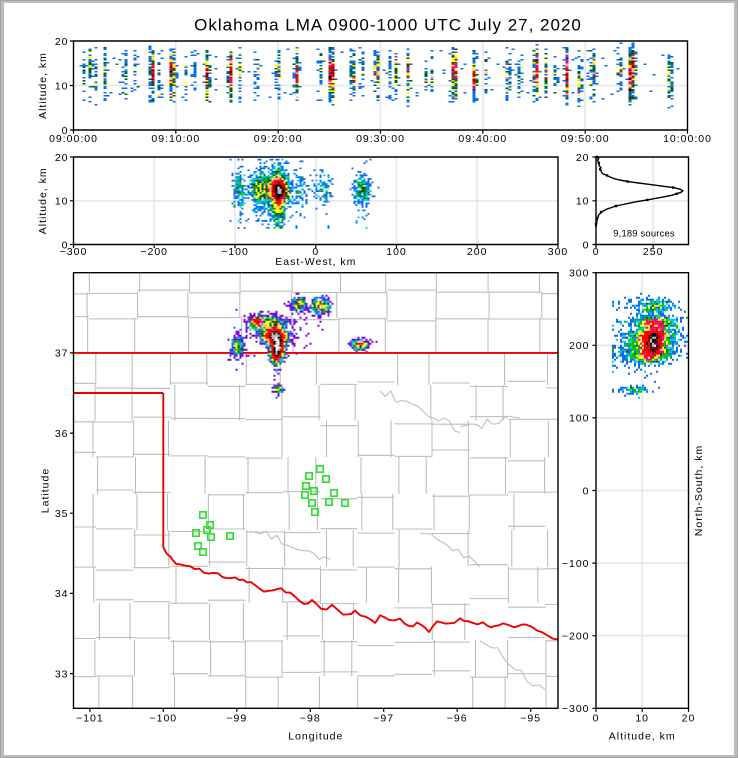  Describe the element at coordinates (46, 490) in the screenshot. I see `svg-text: Latitude` at that location.